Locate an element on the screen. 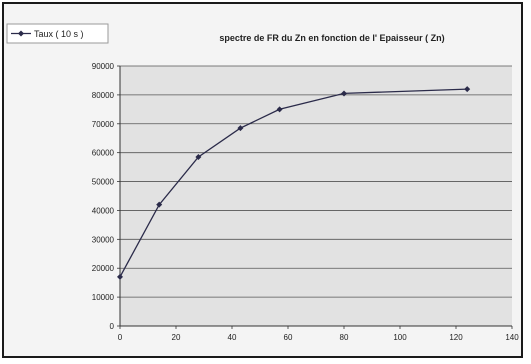 The height and width of the screenshot is (364, 531). x-tick-label: 40 is located at coordinates (232, 337).